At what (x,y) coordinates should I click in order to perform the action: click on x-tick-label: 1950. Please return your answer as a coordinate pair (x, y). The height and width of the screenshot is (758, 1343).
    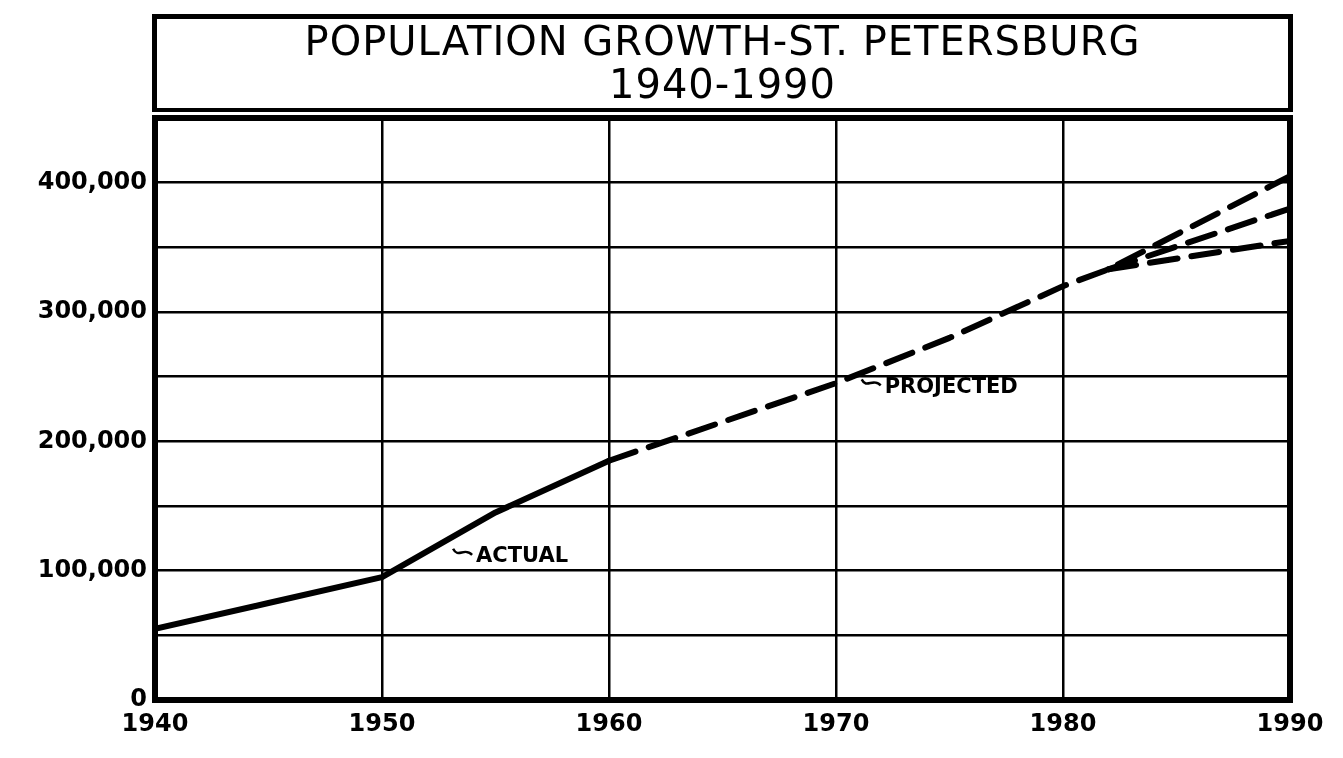
    Looking at the image, I should click on (382, 722).